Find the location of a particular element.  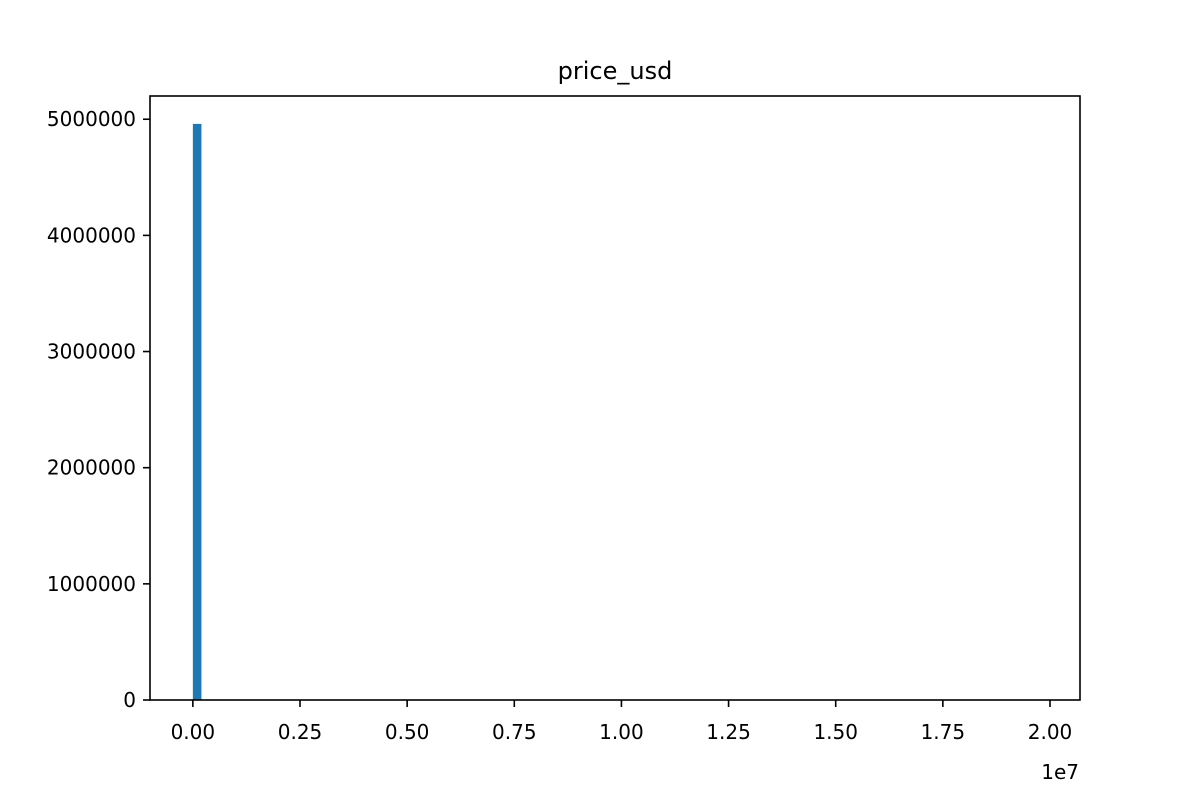

x-tick-label: 0.75 is located at coordinates (514, 732).